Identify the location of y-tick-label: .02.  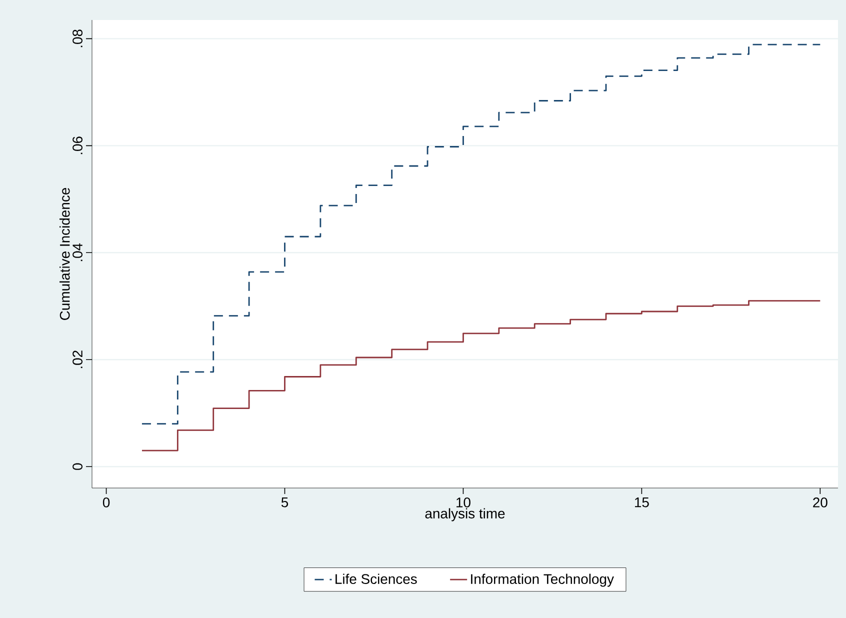
(77, 359).